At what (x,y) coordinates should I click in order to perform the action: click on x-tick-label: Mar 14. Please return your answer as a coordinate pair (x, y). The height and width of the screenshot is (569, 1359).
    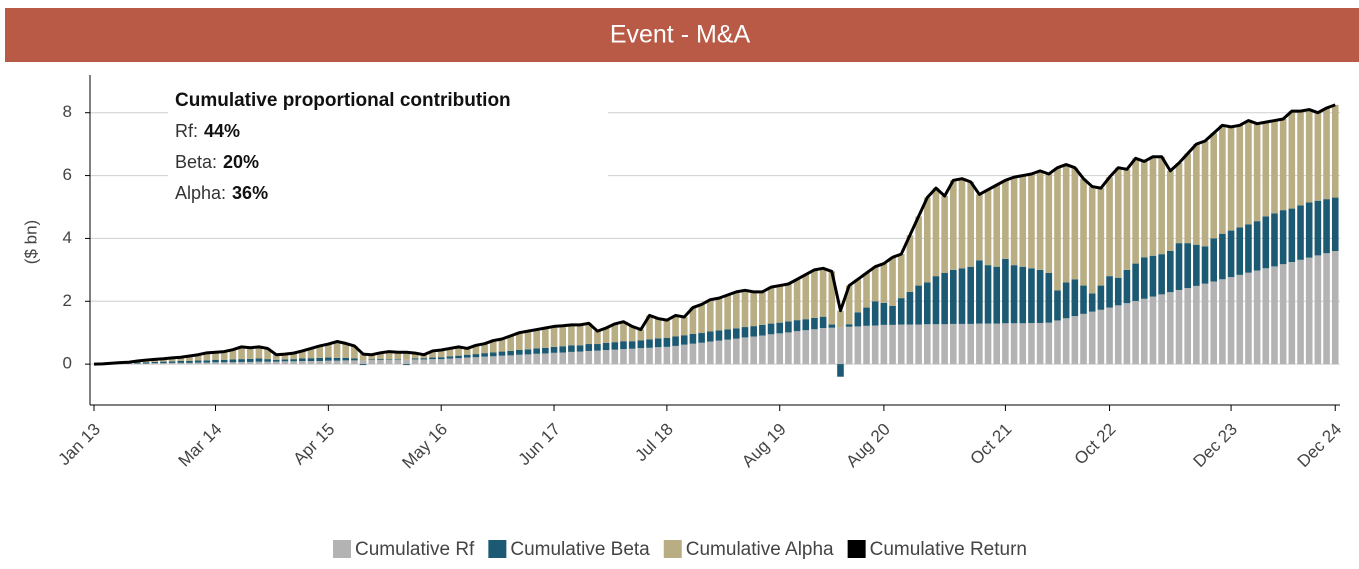
    Looking at the image, I should click on (200, 445).